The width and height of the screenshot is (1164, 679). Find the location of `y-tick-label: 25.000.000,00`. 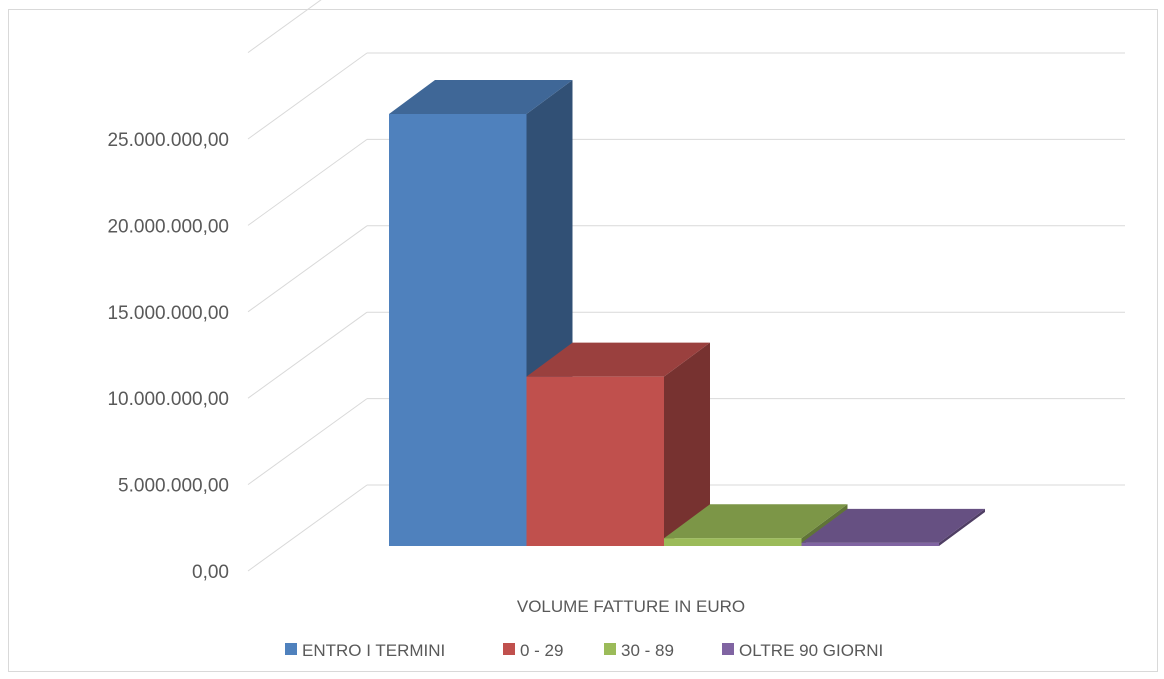

y-tick-label: 25.000.000,00 is located at coordinates (168, 140).